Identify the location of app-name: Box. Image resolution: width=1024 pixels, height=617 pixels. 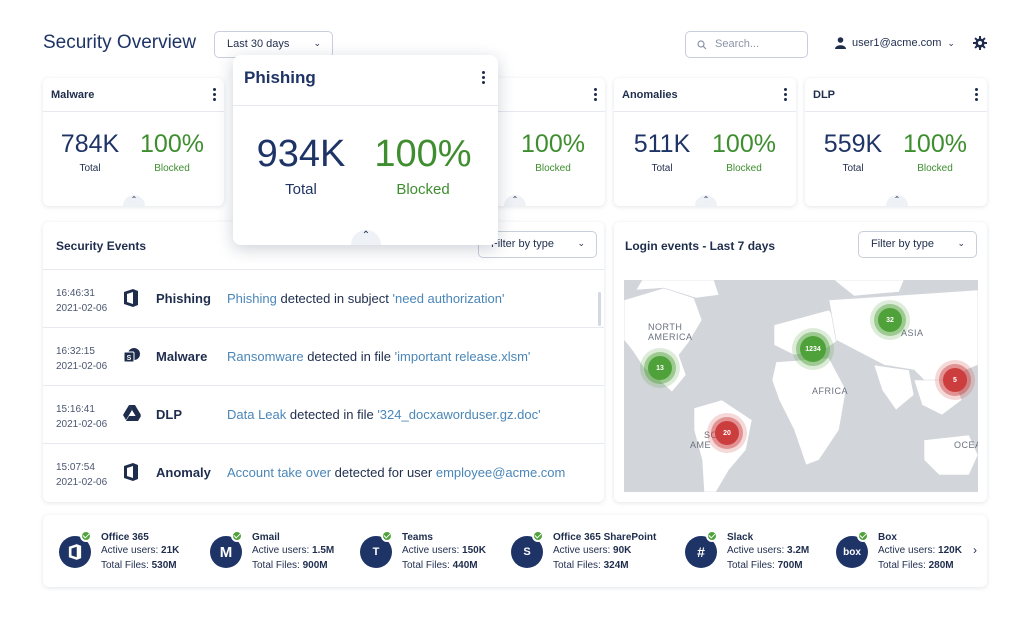
(887, 537).